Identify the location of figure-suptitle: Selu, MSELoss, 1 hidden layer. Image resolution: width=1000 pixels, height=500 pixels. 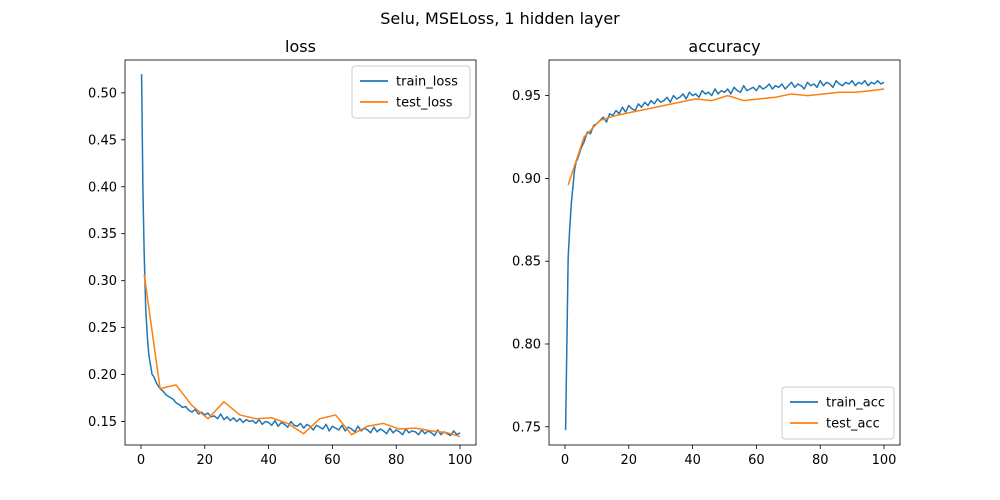
(500, 18).